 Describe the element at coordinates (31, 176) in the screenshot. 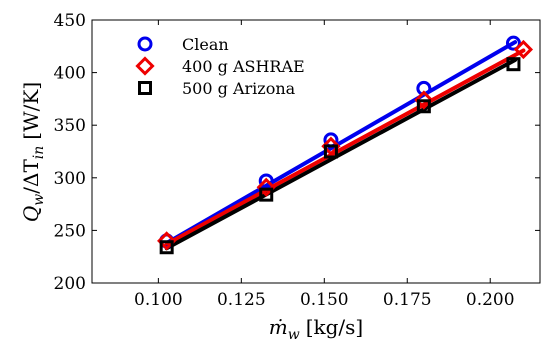

I see `y-axis-delta-t: /ΔT` at that location.